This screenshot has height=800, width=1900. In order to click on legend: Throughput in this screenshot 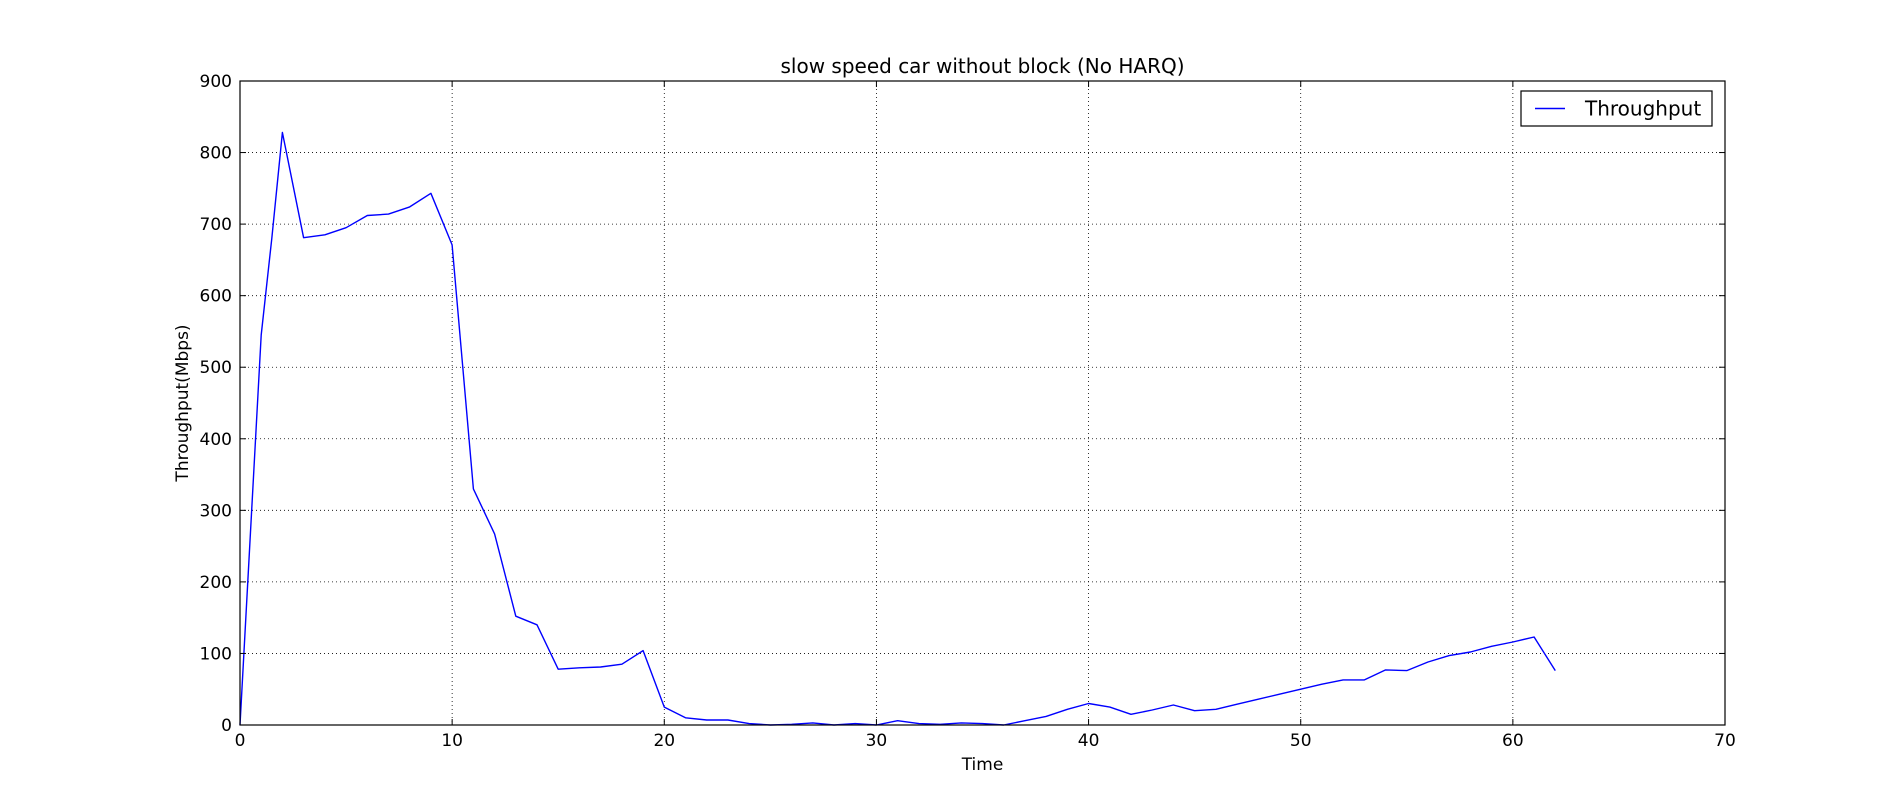, I will do `click(1616, 108)`.